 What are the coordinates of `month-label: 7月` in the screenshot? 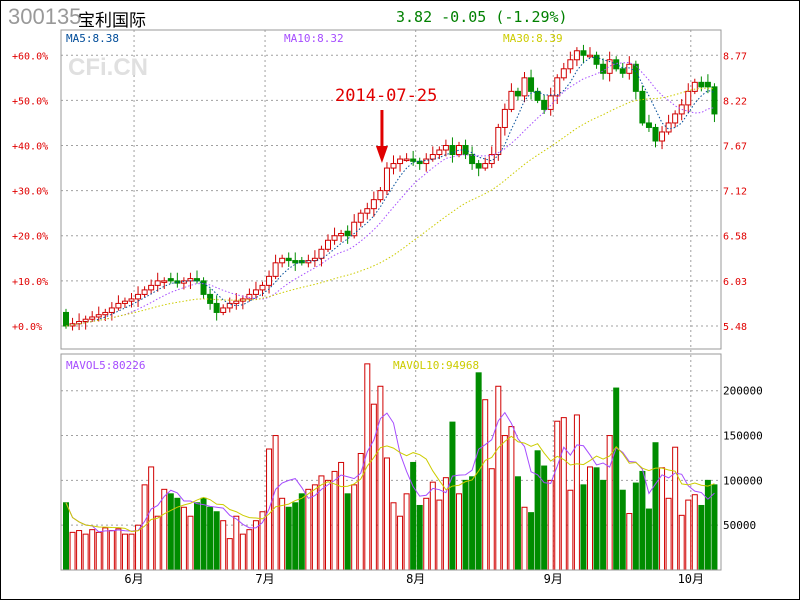 It's located at (264, 579).